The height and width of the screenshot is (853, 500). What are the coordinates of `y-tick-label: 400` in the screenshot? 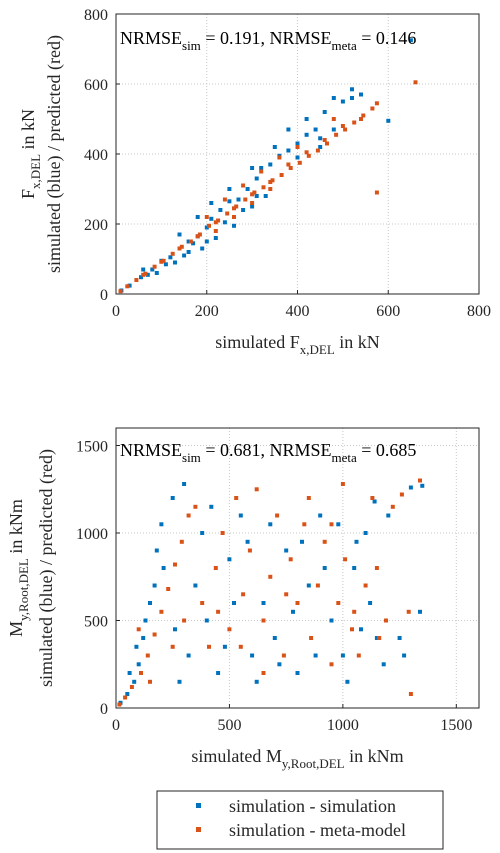 It's located at (96, 155).